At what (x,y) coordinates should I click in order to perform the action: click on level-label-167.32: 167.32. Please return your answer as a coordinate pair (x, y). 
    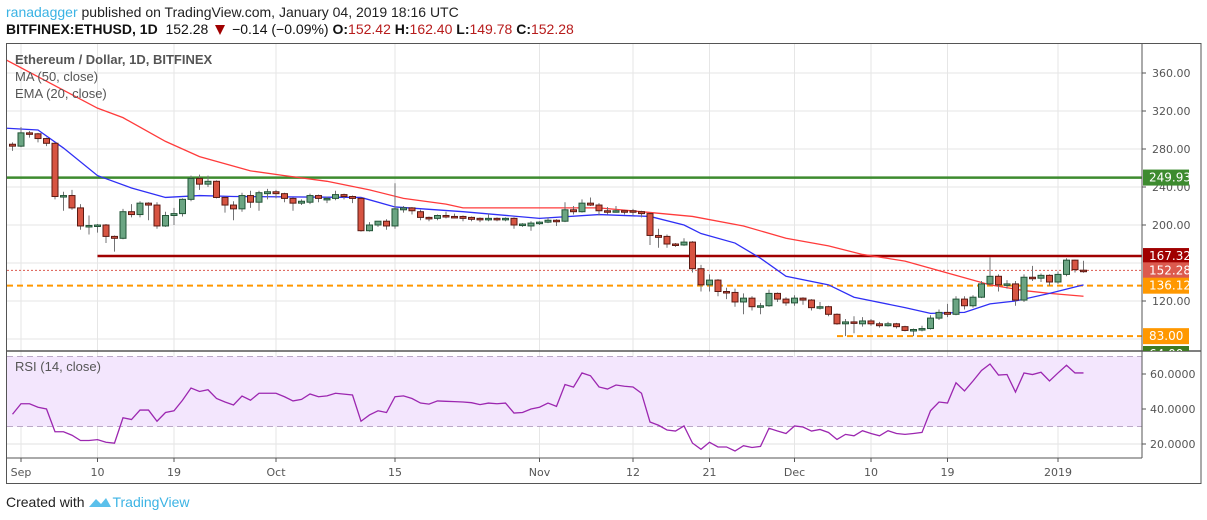
    Looking at the image, I should click on (1170, 256).